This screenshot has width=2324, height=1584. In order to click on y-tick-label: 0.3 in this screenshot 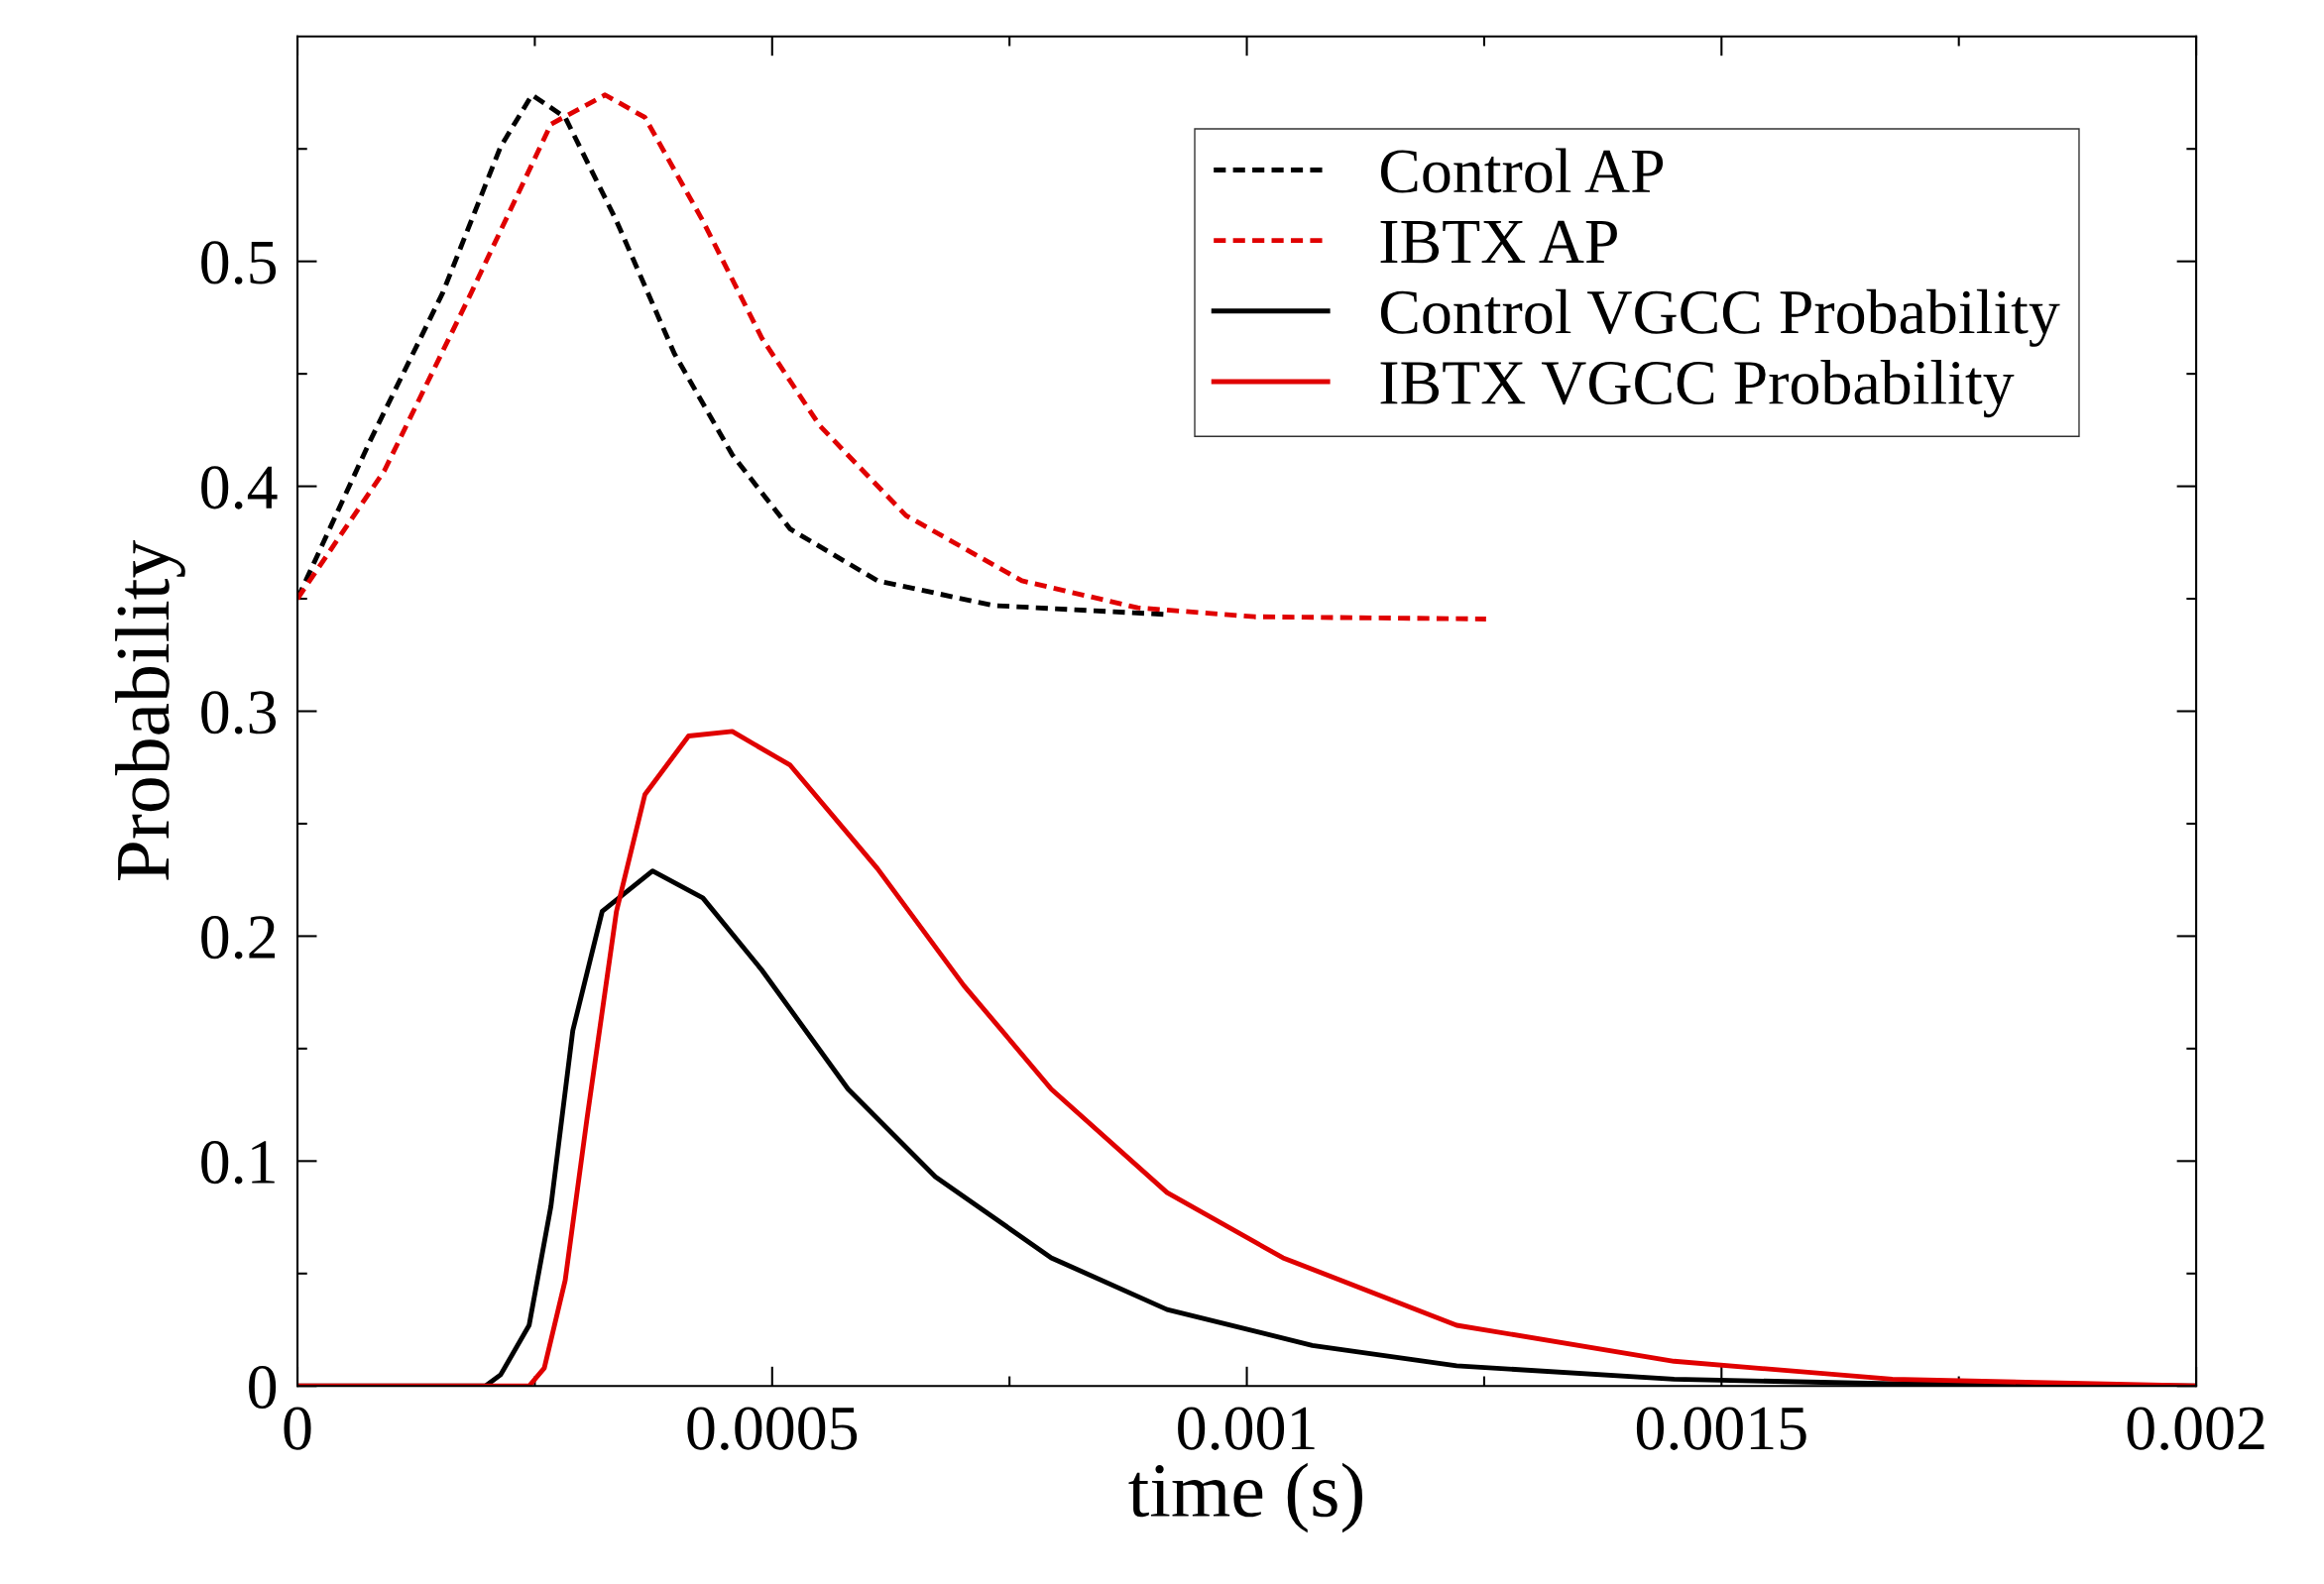, I will do `click(239, 713)`.